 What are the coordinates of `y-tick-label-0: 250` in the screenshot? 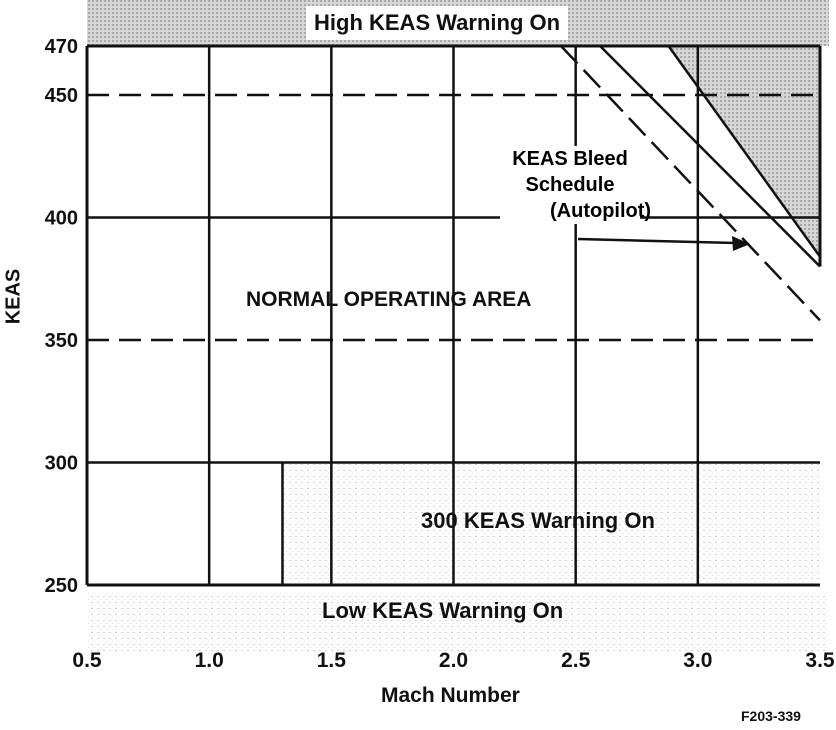 It's located at (61, 586).